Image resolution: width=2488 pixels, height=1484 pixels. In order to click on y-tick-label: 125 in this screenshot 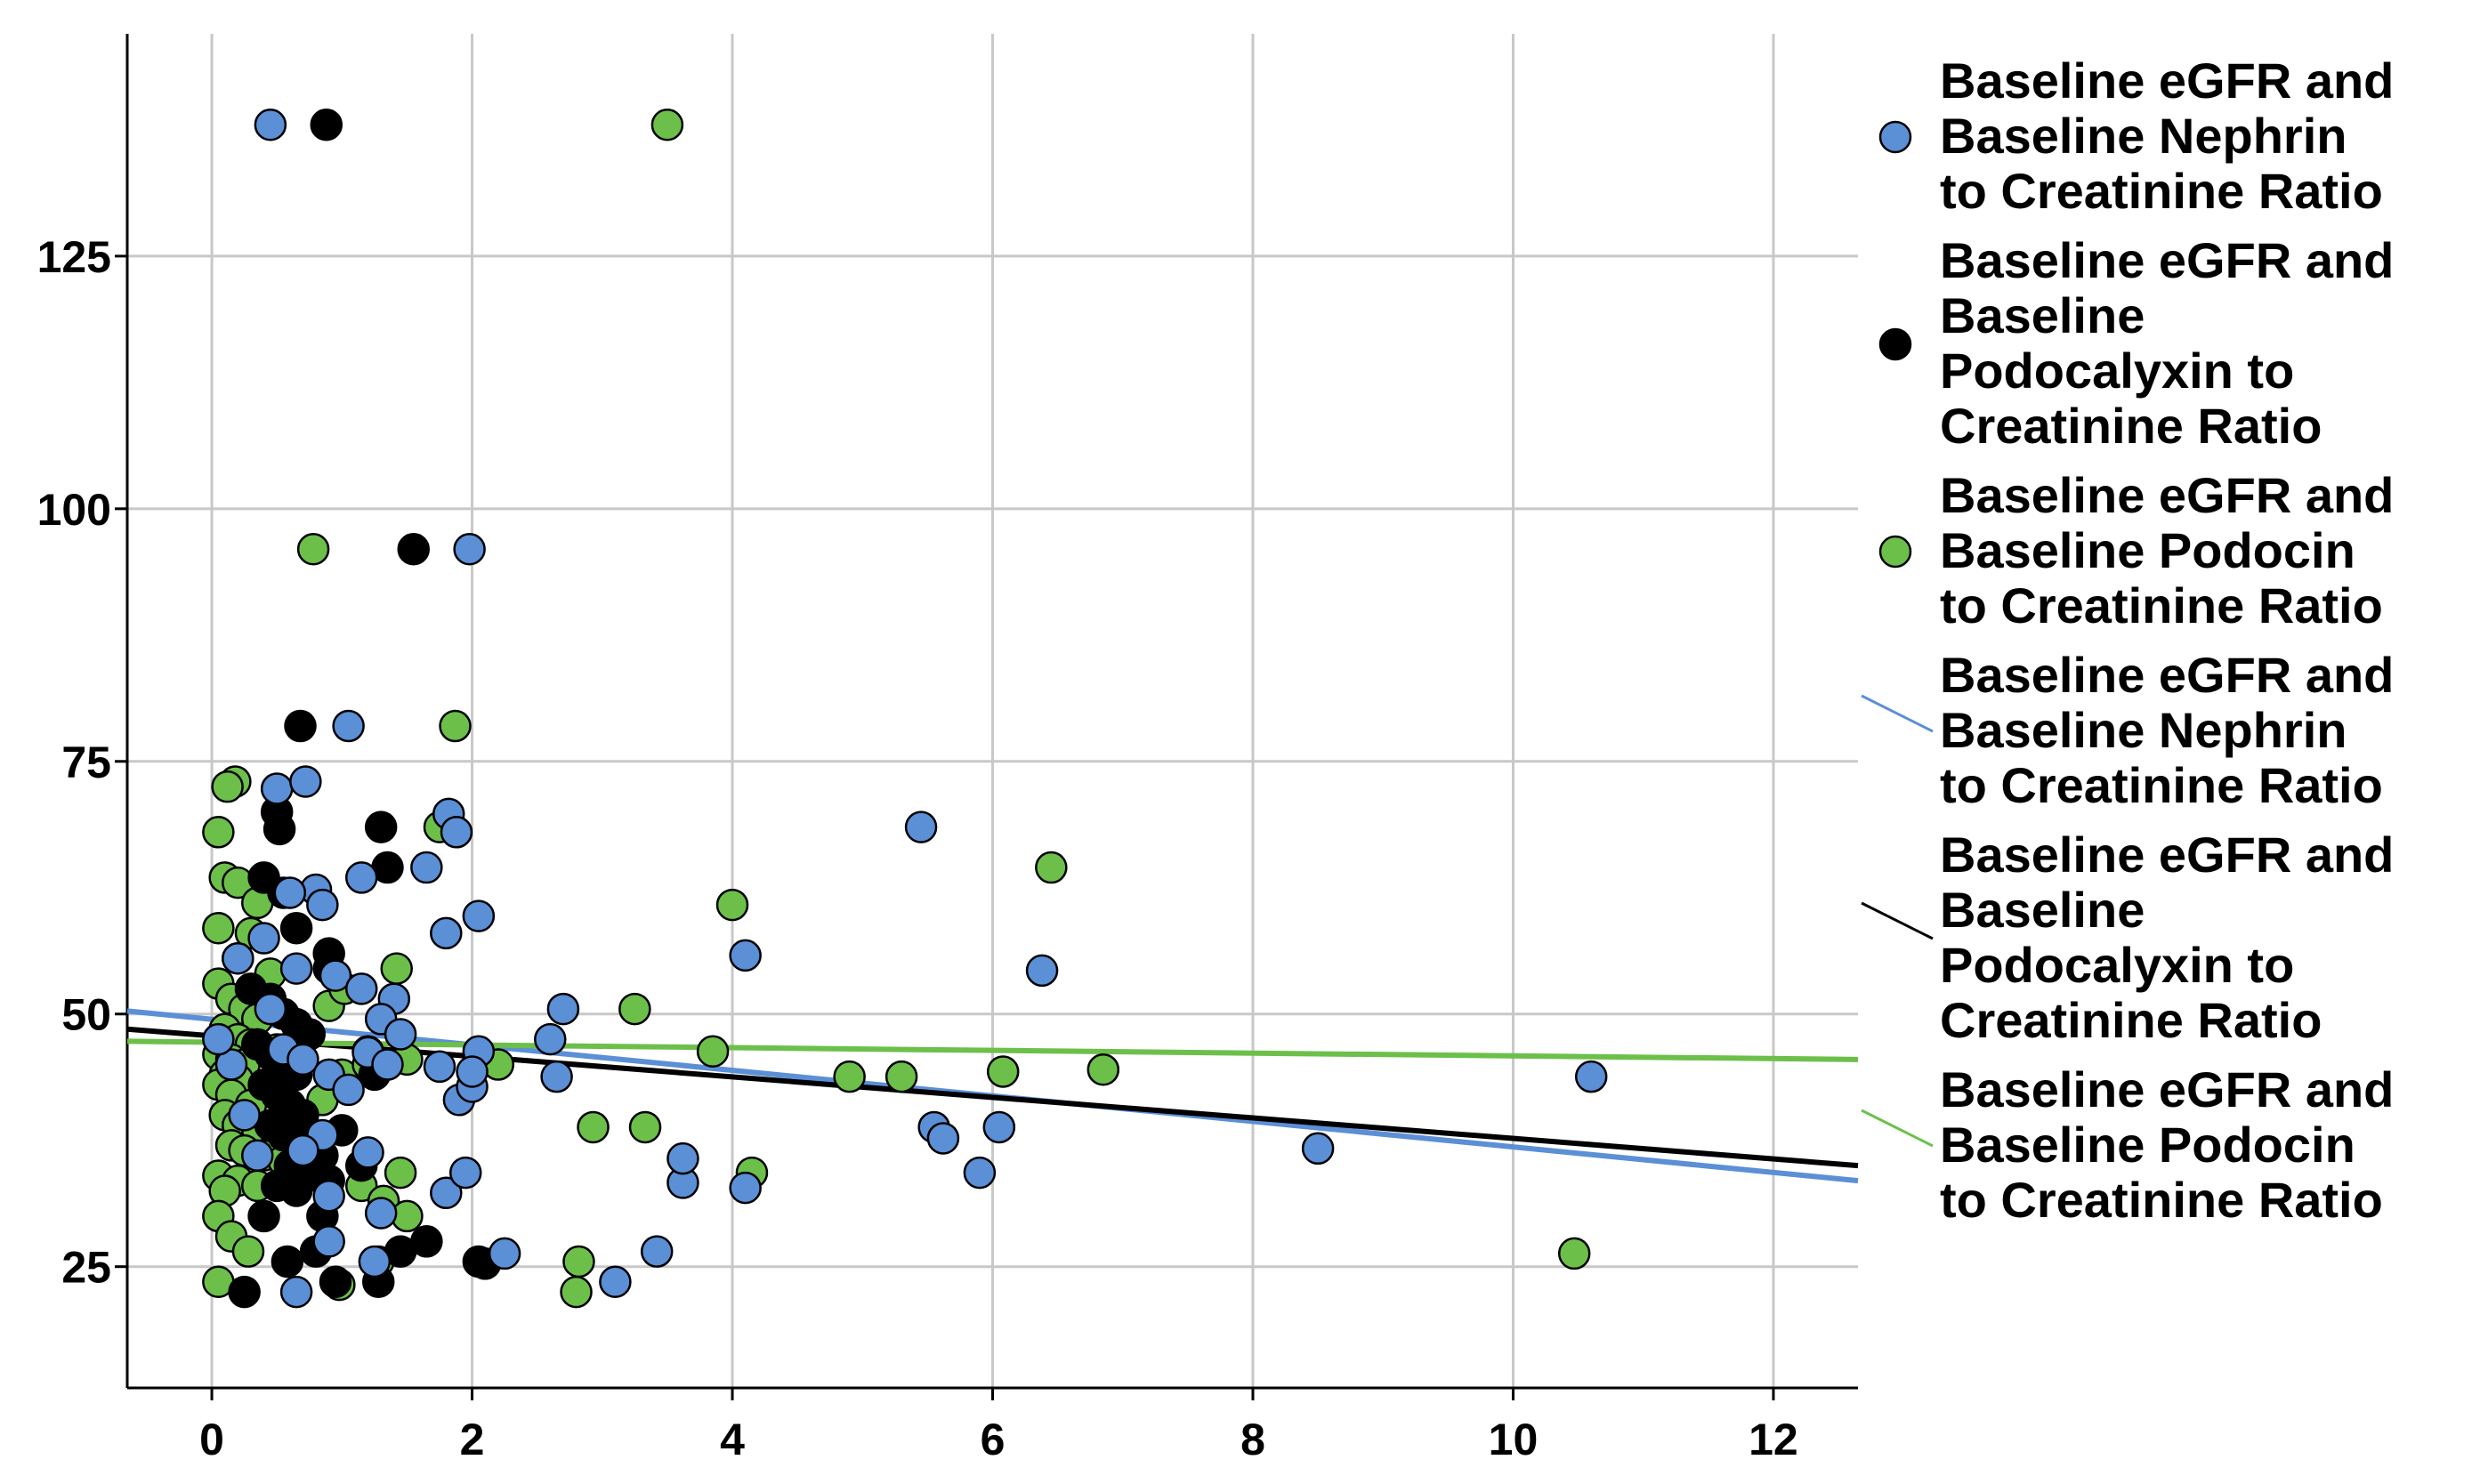, I will do `click(74, 257)`.